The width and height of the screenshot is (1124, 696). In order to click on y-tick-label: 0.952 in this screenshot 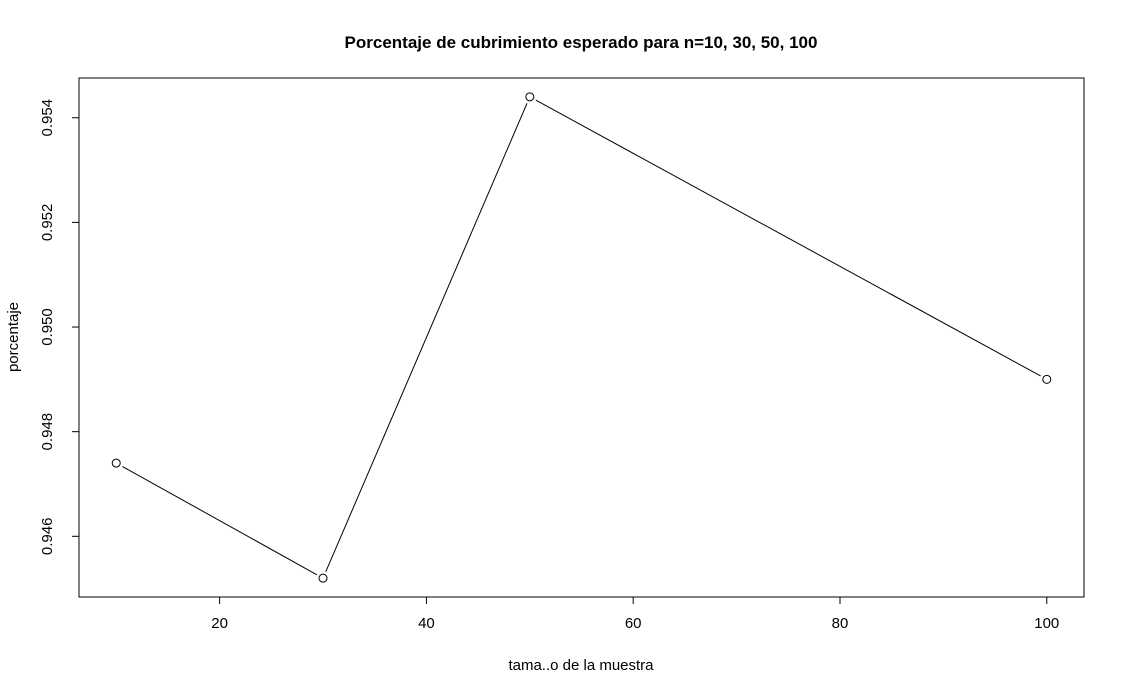, I will do `click(47, 223)`.